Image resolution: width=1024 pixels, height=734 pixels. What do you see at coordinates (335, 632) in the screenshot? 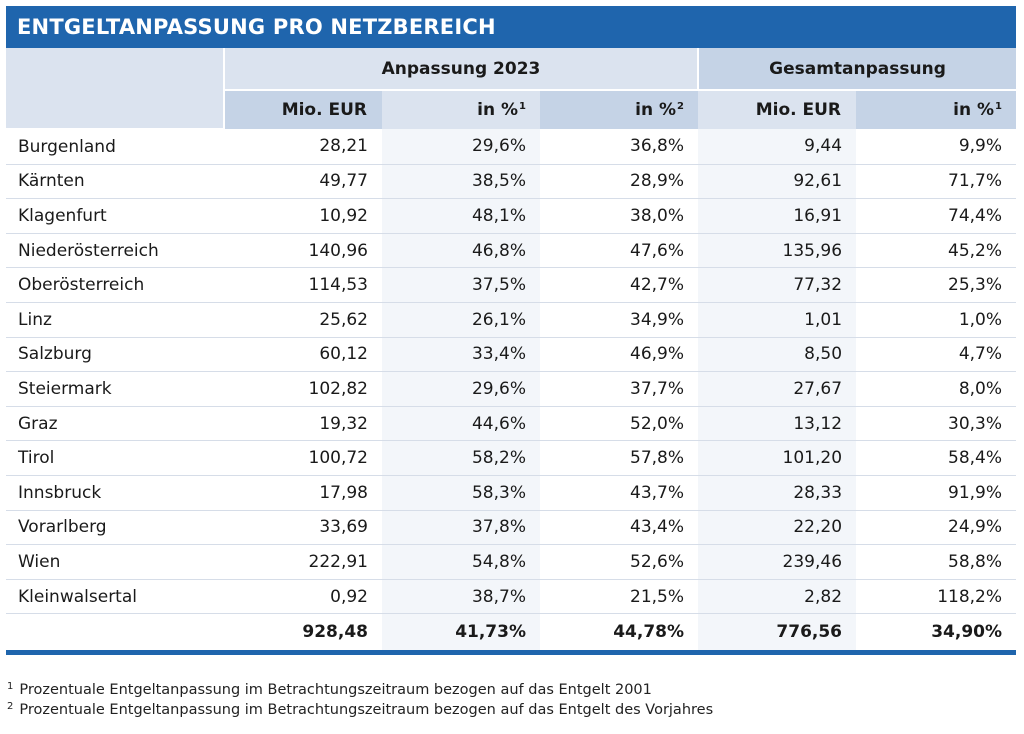
I see `total-cell: 928,48` at bounding box center [335, 632].